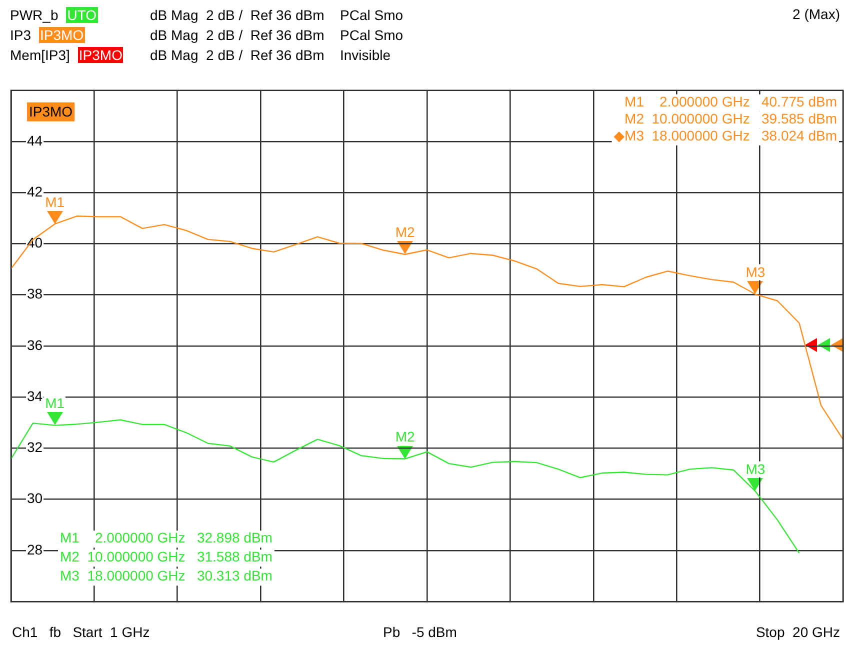  I want to click on y-tick-label: 28, so click(35, 549).